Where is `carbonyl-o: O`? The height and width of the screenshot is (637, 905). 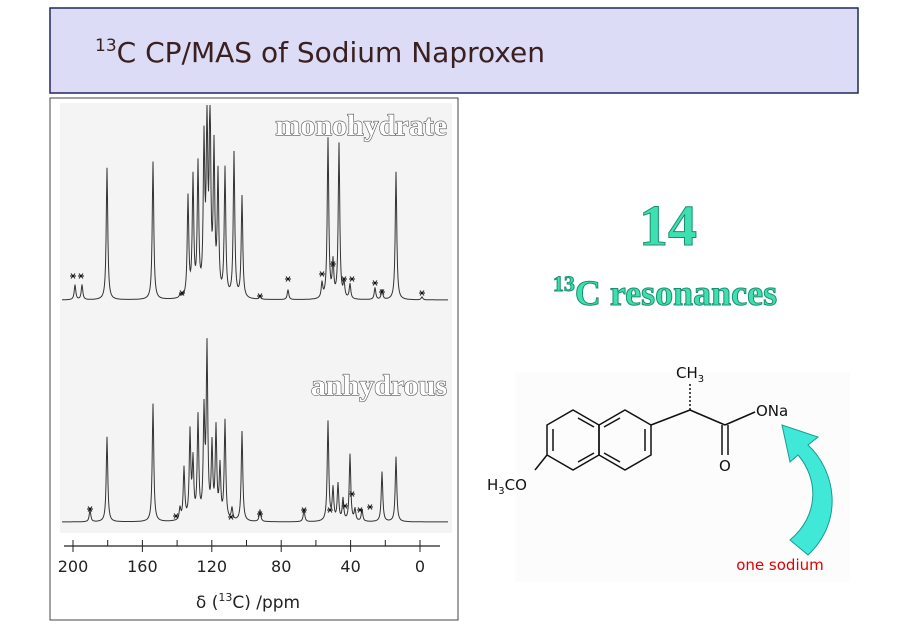 carbonyl-o: O is located at coordinates (725, 466).